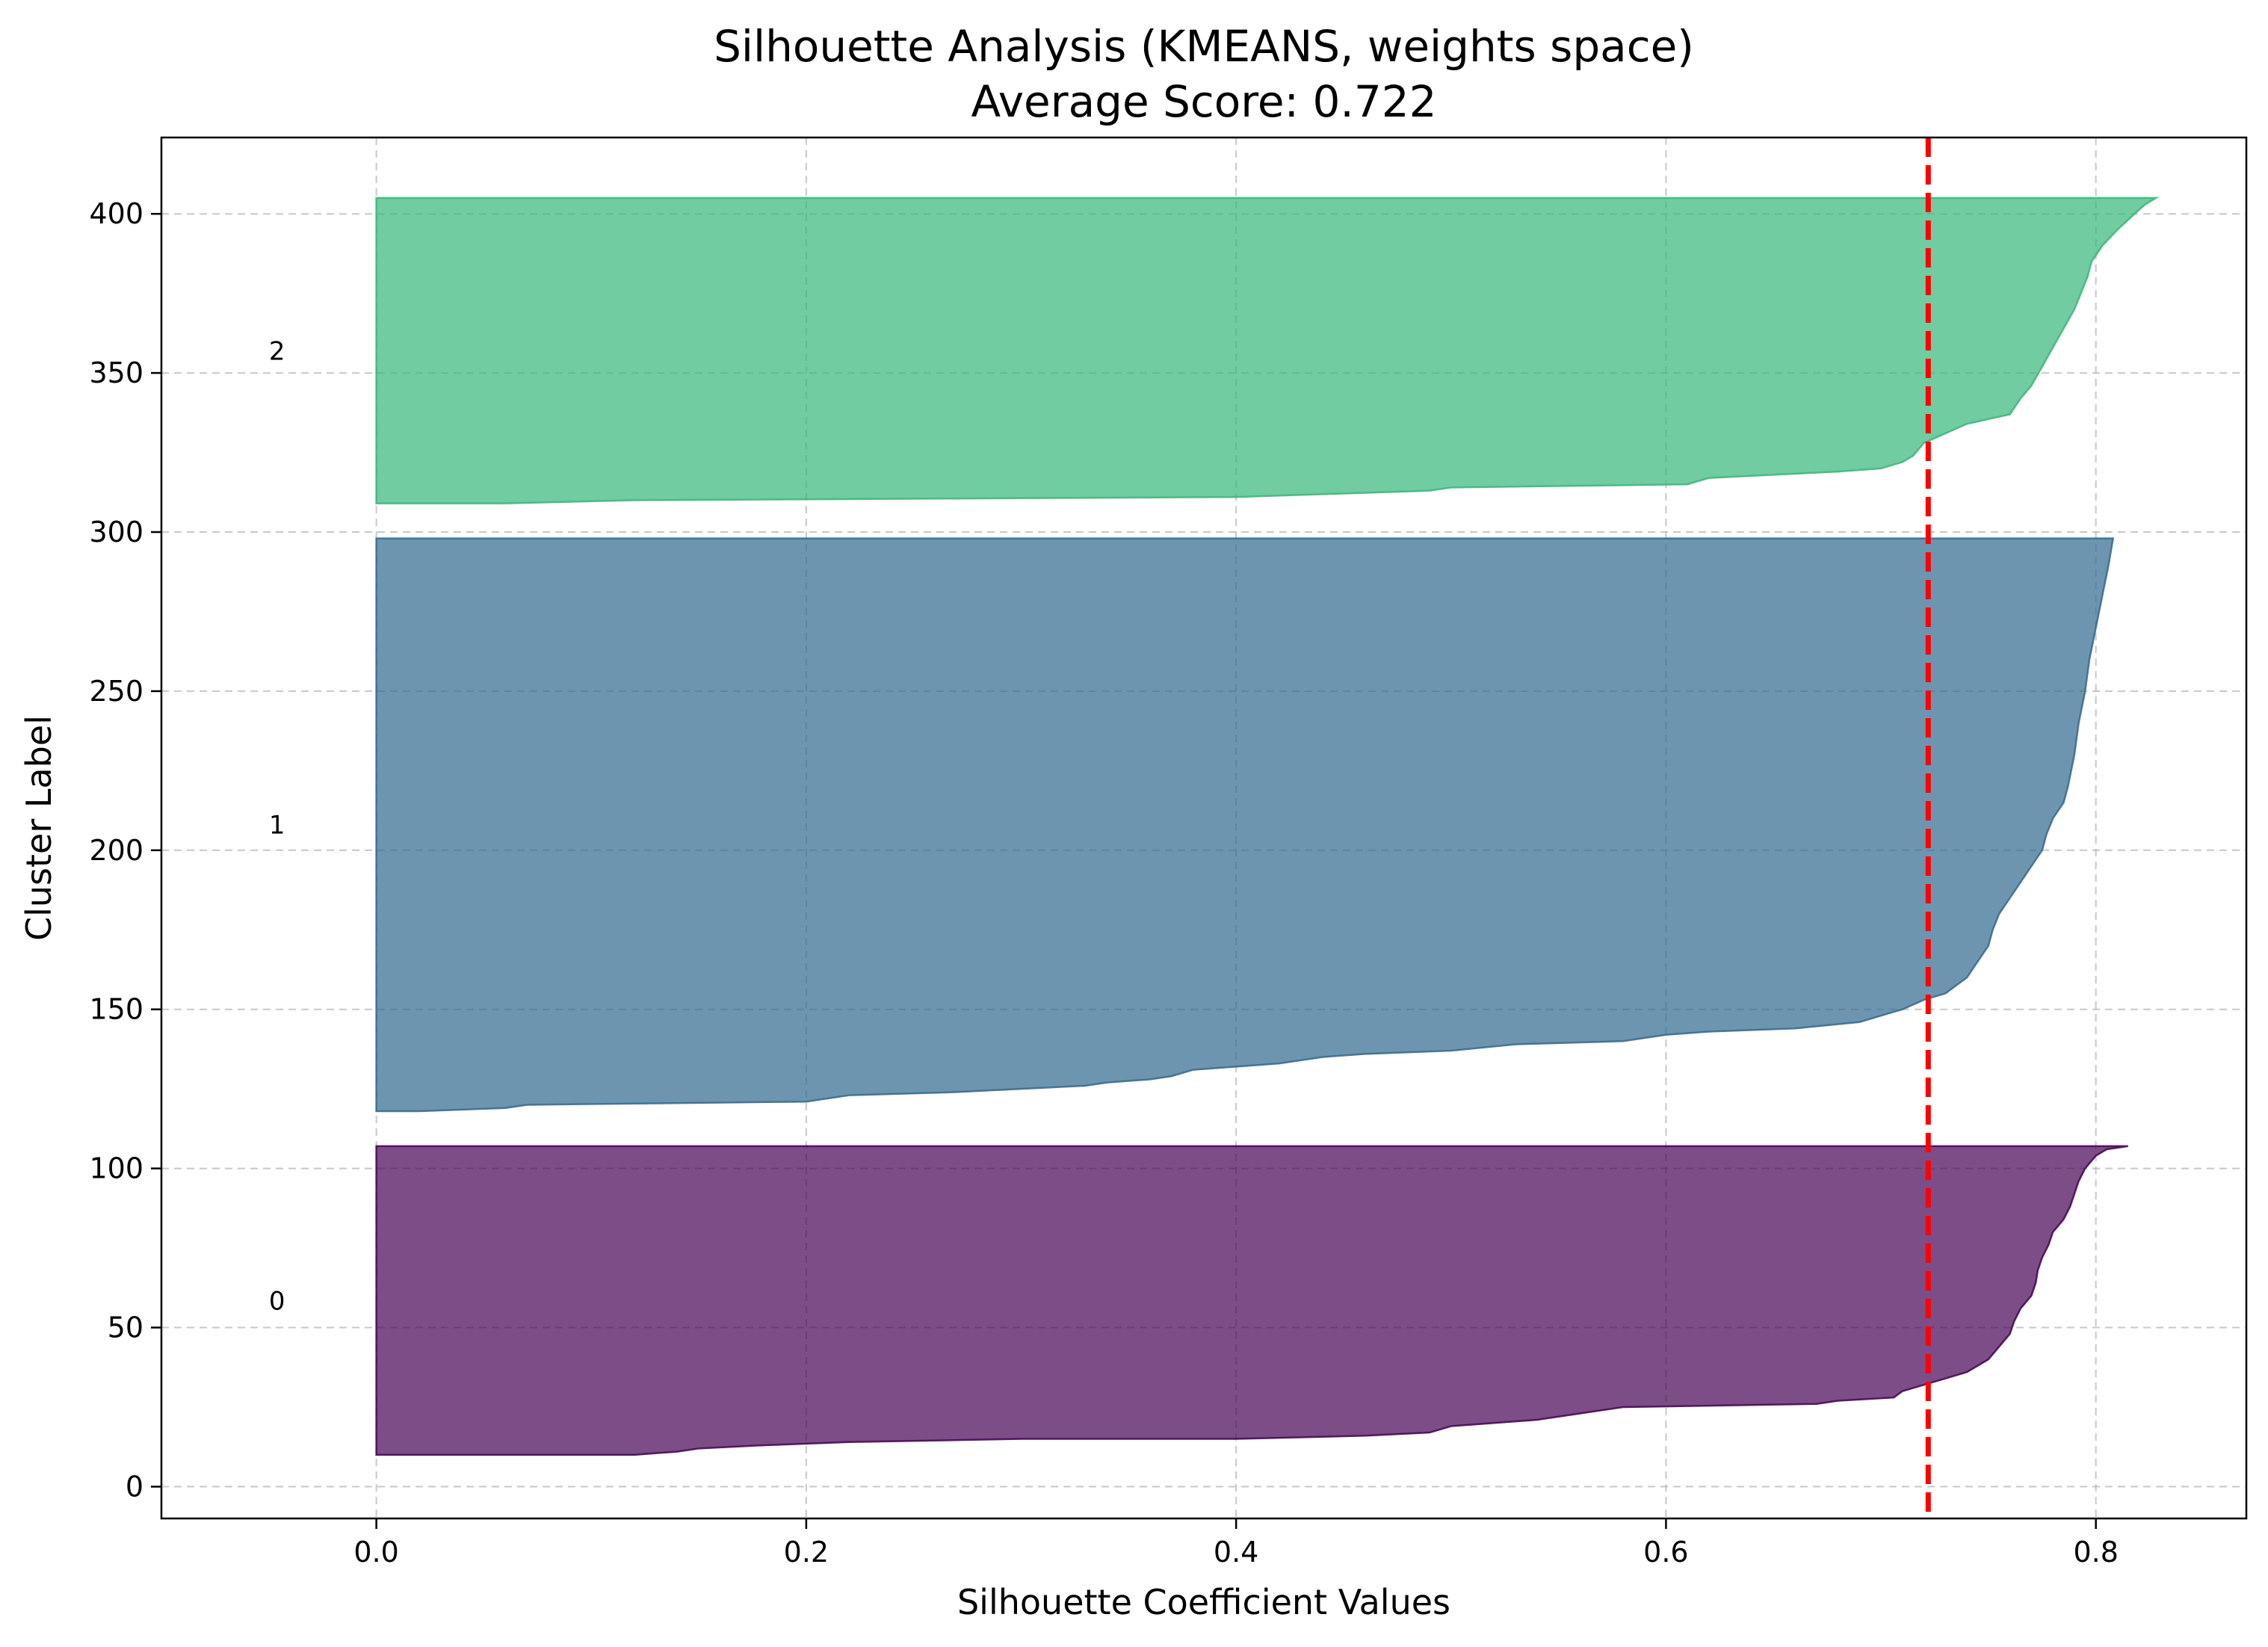 The image size is (2268, 1647). Describe the element at coordinates (2095, 1552) in the screenshot. I see `x-tick-label-4: 0.8` at that location.